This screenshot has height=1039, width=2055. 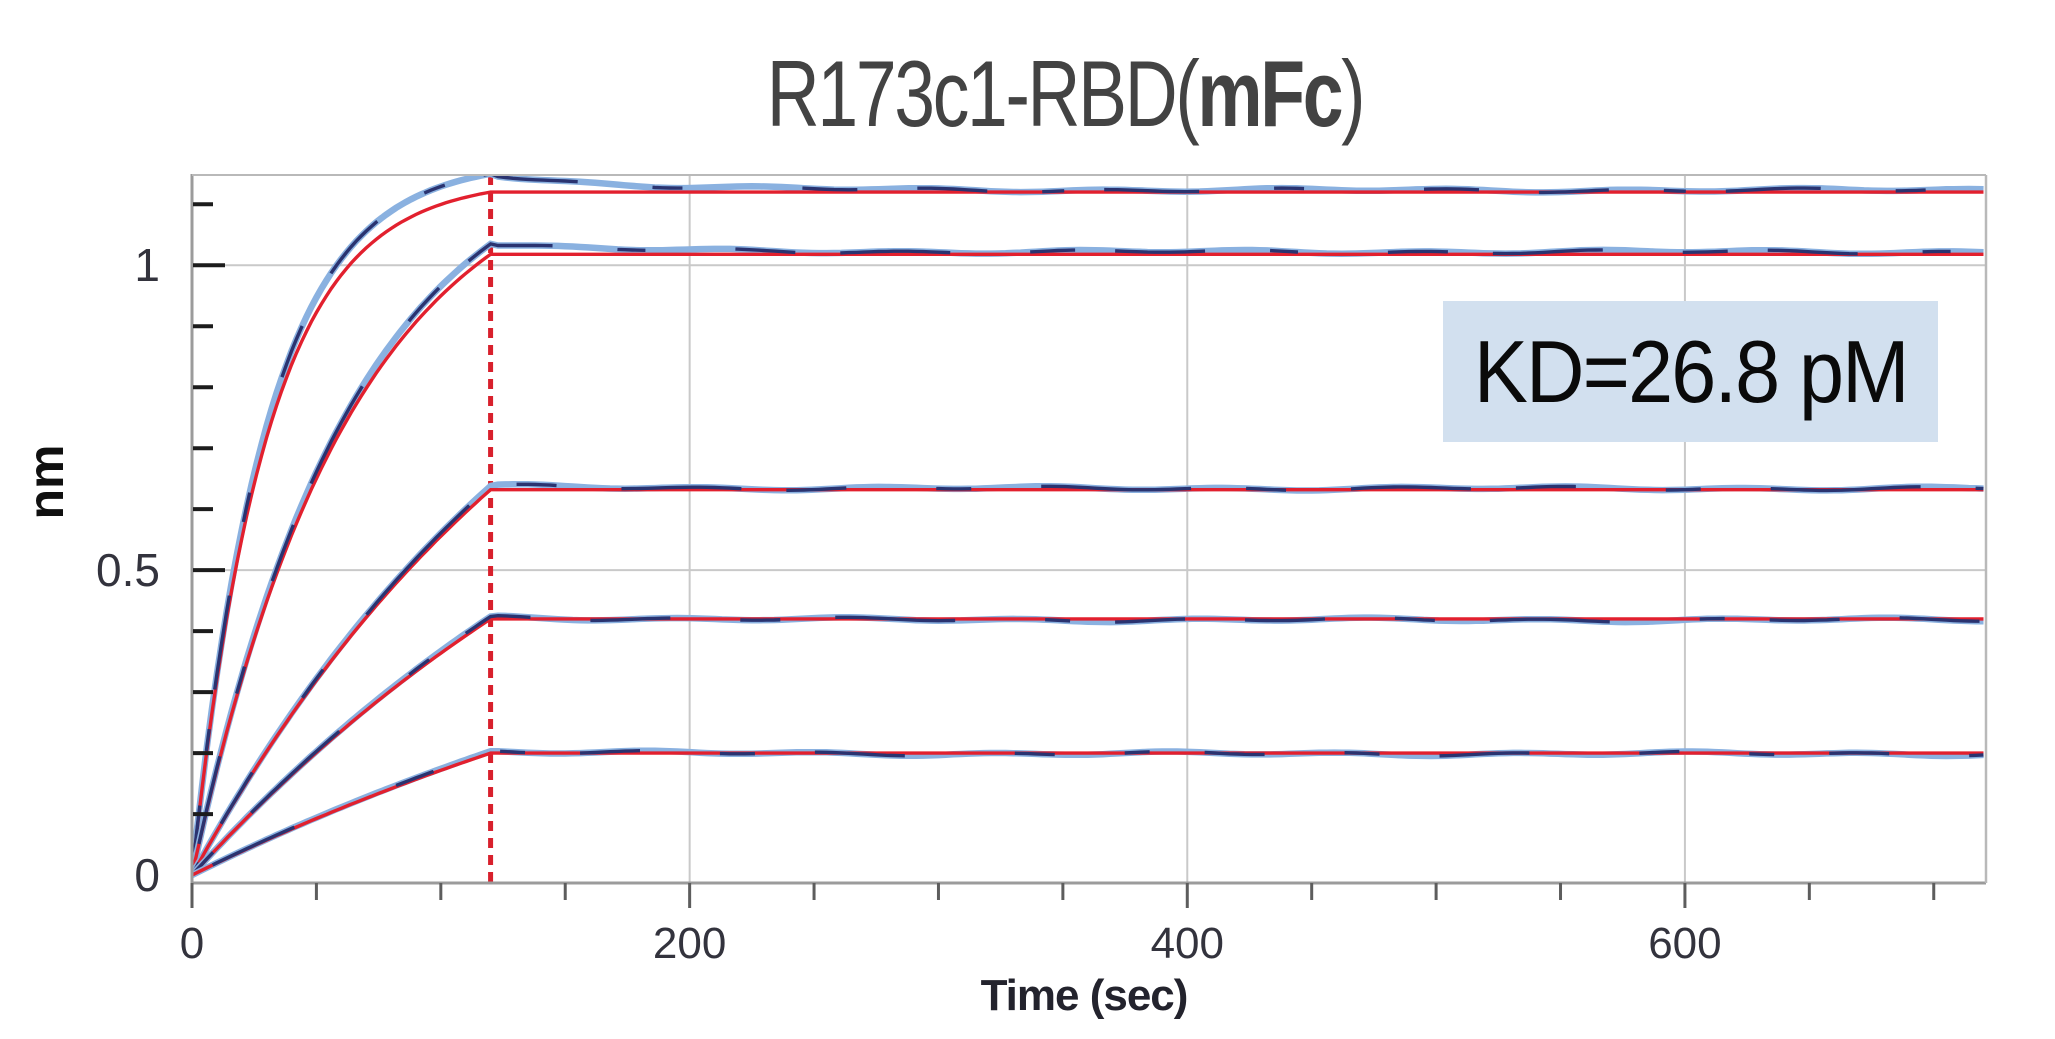 What do you see at coordinates (983, 93) in the screenshot?
I see `chart-title-pre: R173c1-RBD(` at bounding box center [983, 93].